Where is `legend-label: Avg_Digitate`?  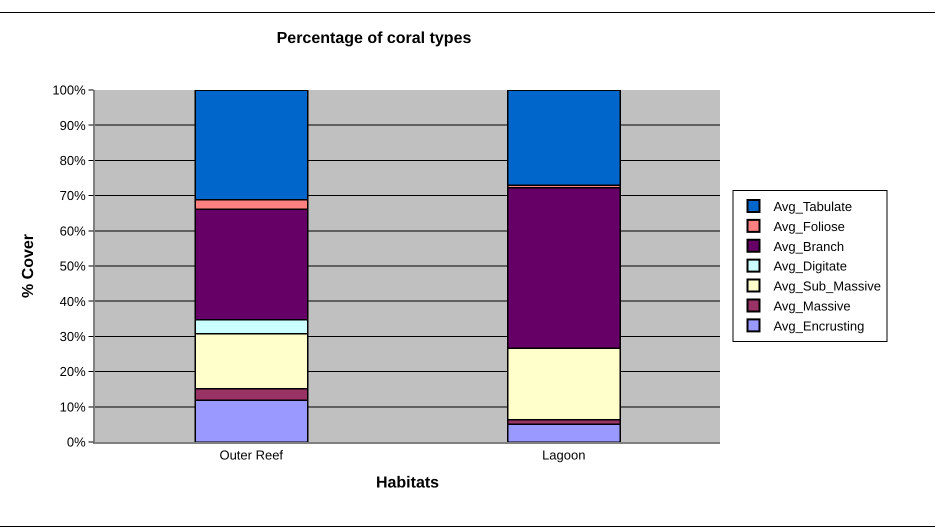 legend-label: Avg_Digitate is located at coordinates (810, 266).